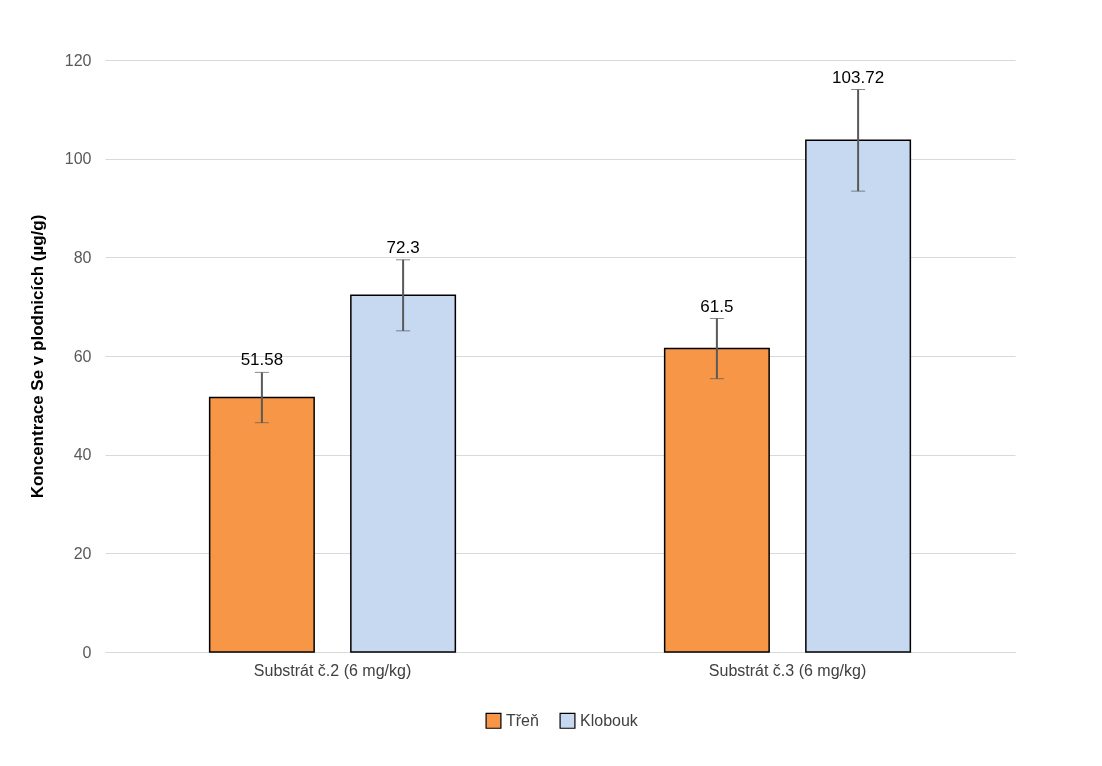  I want to click on data-label: 51.58, so click(262, 360).